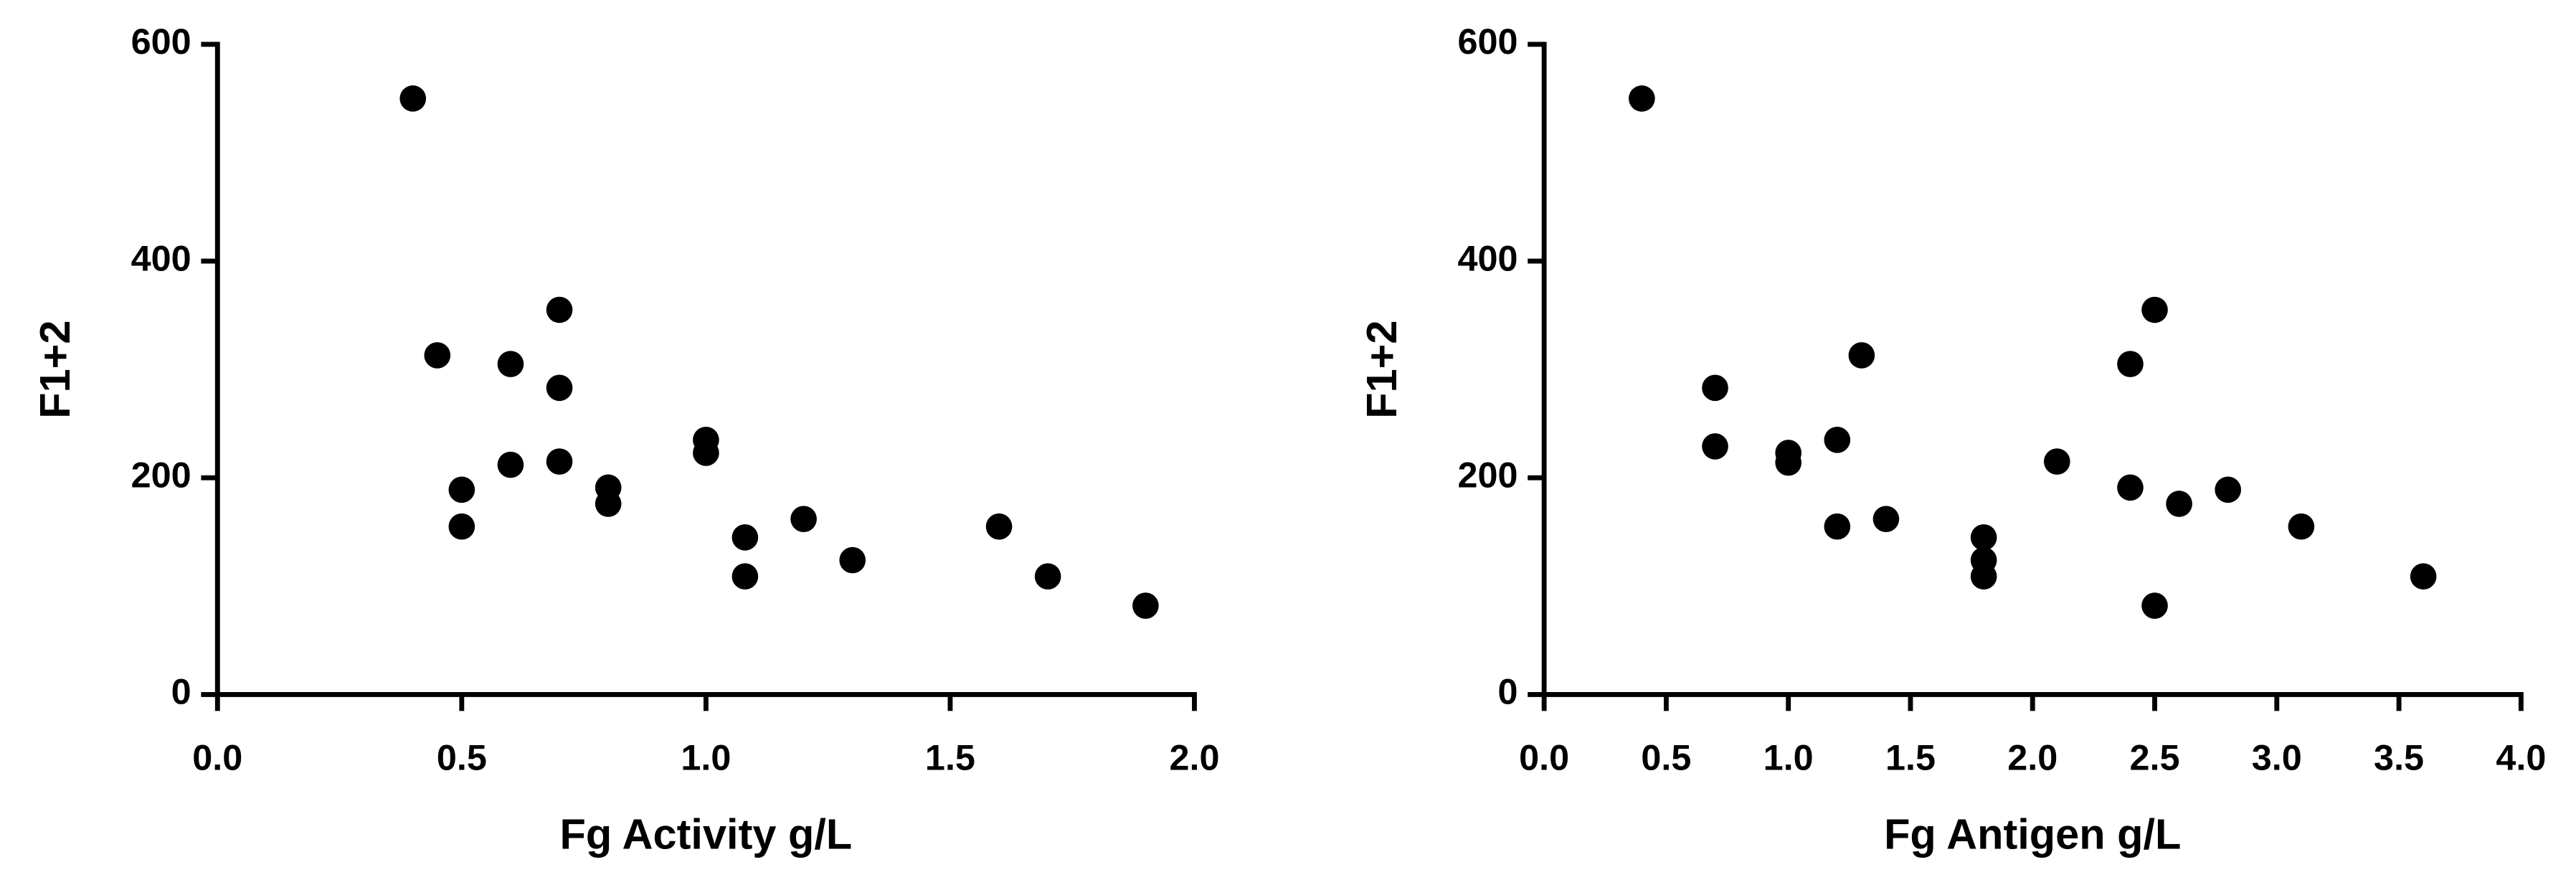  What do you see at coordinates (2155, 757) in the screenshot?
I see `x-tick-label: 2.5` at bounding box center [2155, 757].